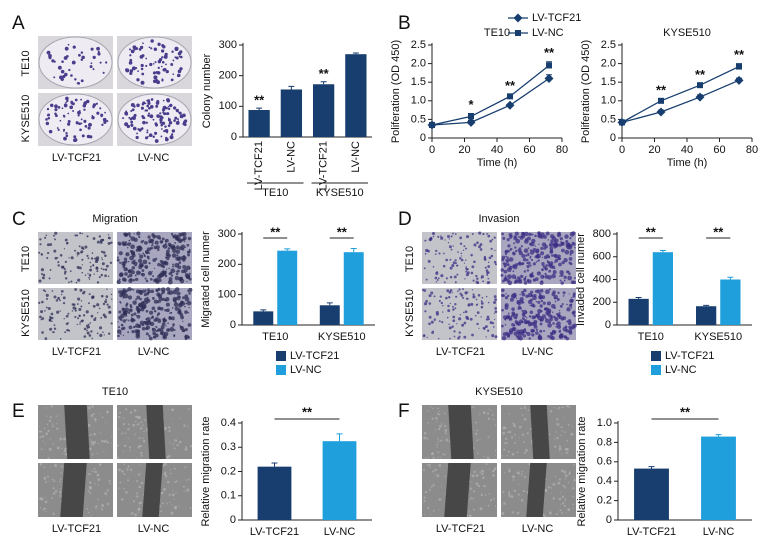  What do you see at coordinates (418, 101) in the screenshot?
I see `y-tick-label: 1.0` at bounding box center [418, 101].